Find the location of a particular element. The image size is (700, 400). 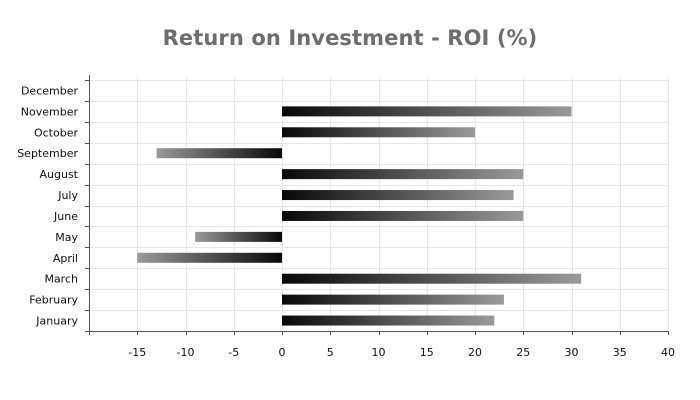

bar-june is located at coordinates (403, 215).